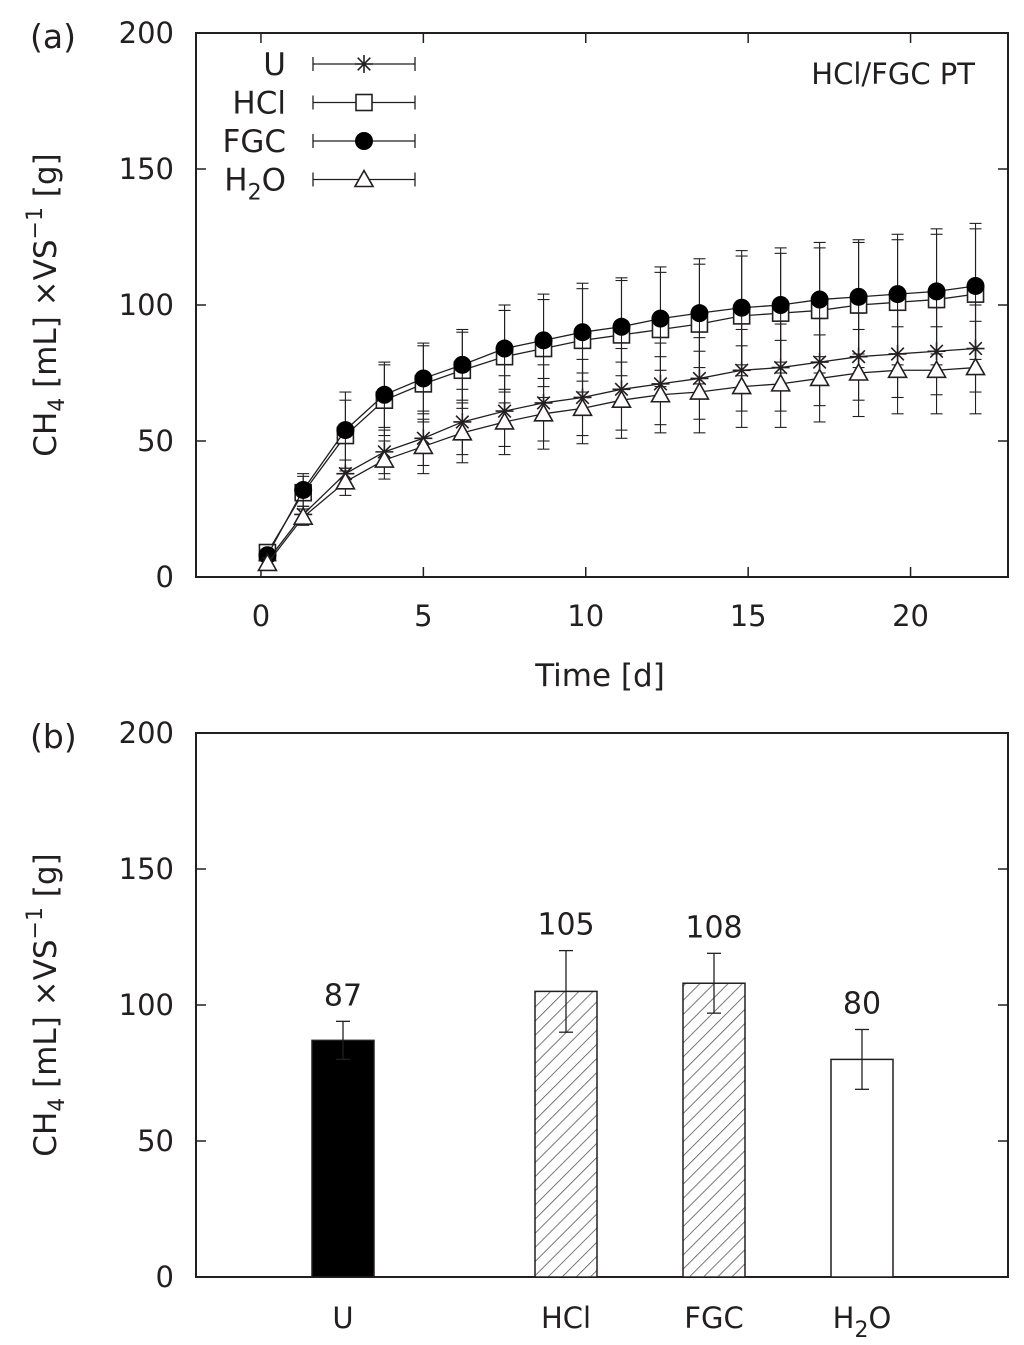 This screenshot has height=1345, width=1024. Describe the element at coordinates (319, 142) in the screenshot. I see `legend-entry-fgc: FGC` at that location.